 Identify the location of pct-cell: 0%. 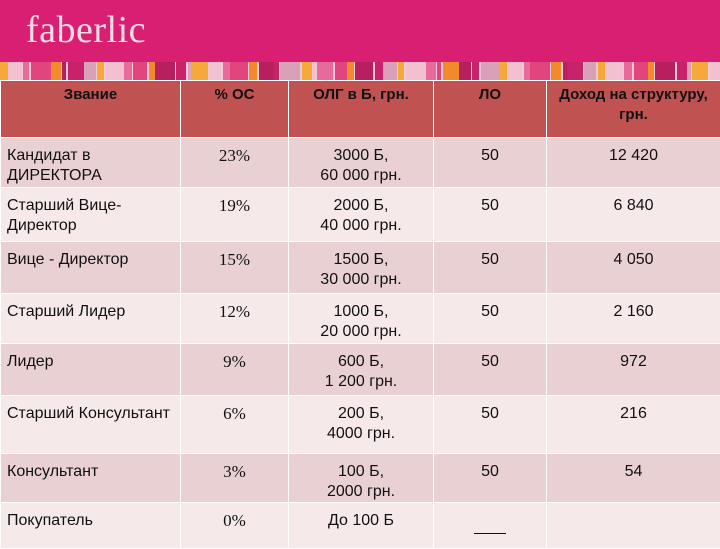
(235, 526).